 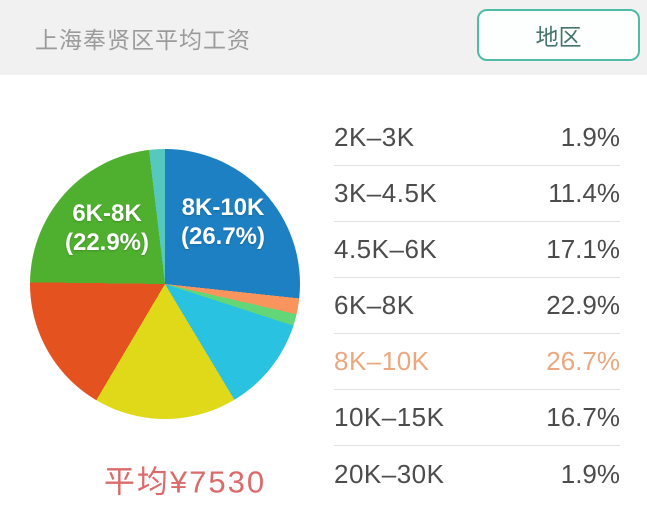 I want to click on salary-range-label: 20K–30K, so click(x=389, y=473).